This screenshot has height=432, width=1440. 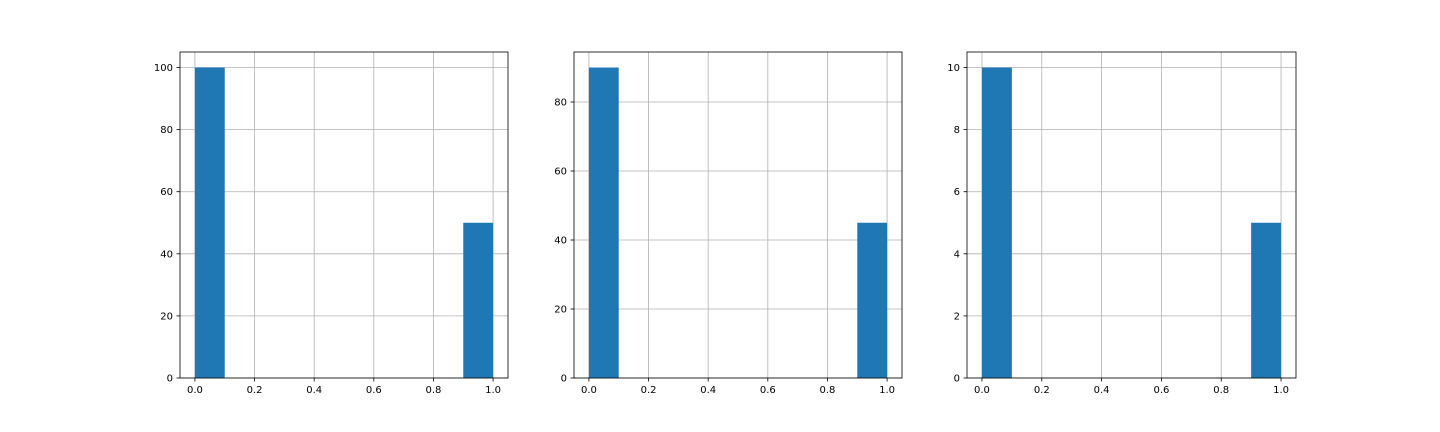 What do you see at coordinates (957, 130) in the screenshot?
I see `y-tick-label: 8` at bounding box center [957, 130].